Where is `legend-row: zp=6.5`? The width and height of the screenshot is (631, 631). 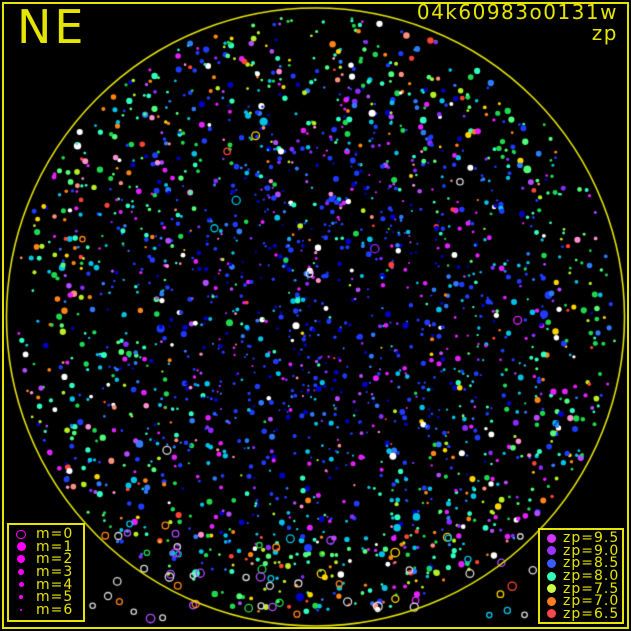
legend-row: zp=6.5 is located at coordinates (581, 613).